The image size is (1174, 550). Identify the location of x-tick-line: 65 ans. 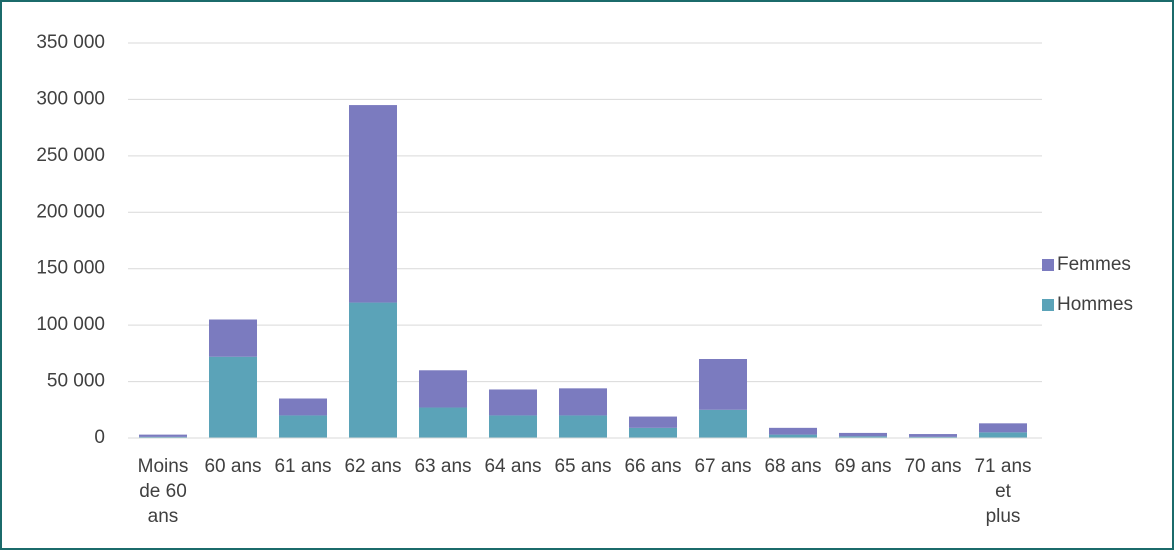
(582, 466).